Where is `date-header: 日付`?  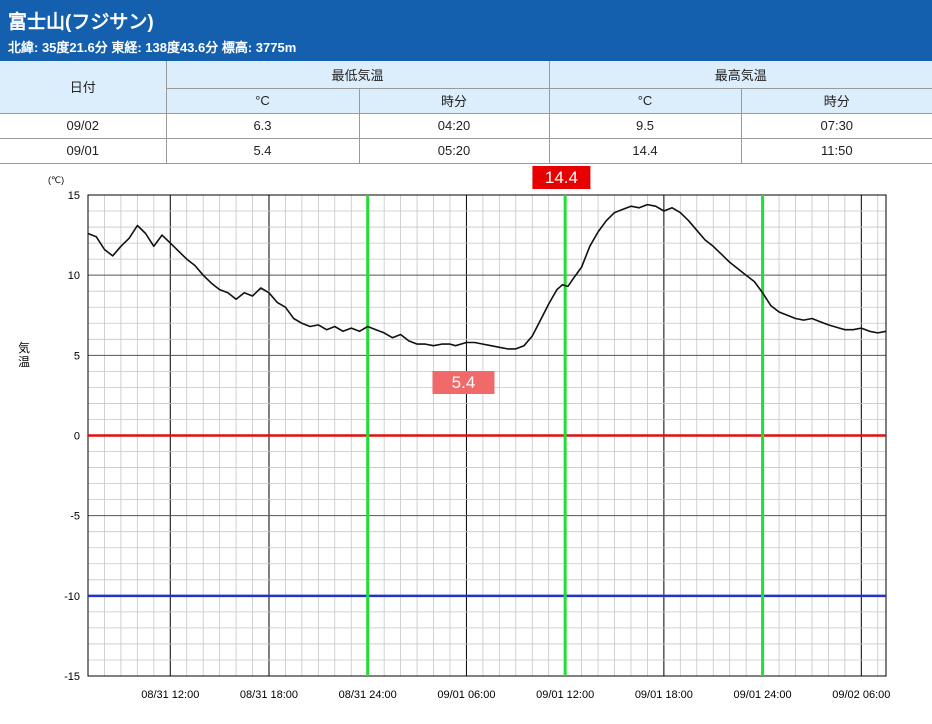
date-header: 日付 is located at coordinates (83, 87).